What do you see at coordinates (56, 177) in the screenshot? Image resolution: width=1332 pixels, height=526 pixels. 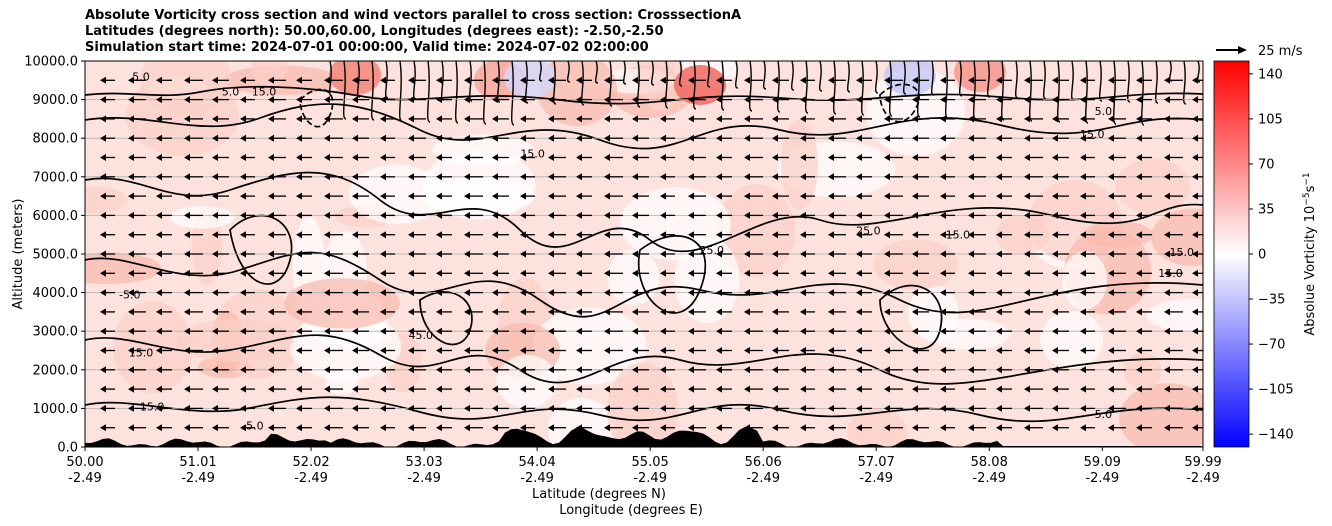 I see `y-tick-label: 7000.0` at bounding box center [56, 177].